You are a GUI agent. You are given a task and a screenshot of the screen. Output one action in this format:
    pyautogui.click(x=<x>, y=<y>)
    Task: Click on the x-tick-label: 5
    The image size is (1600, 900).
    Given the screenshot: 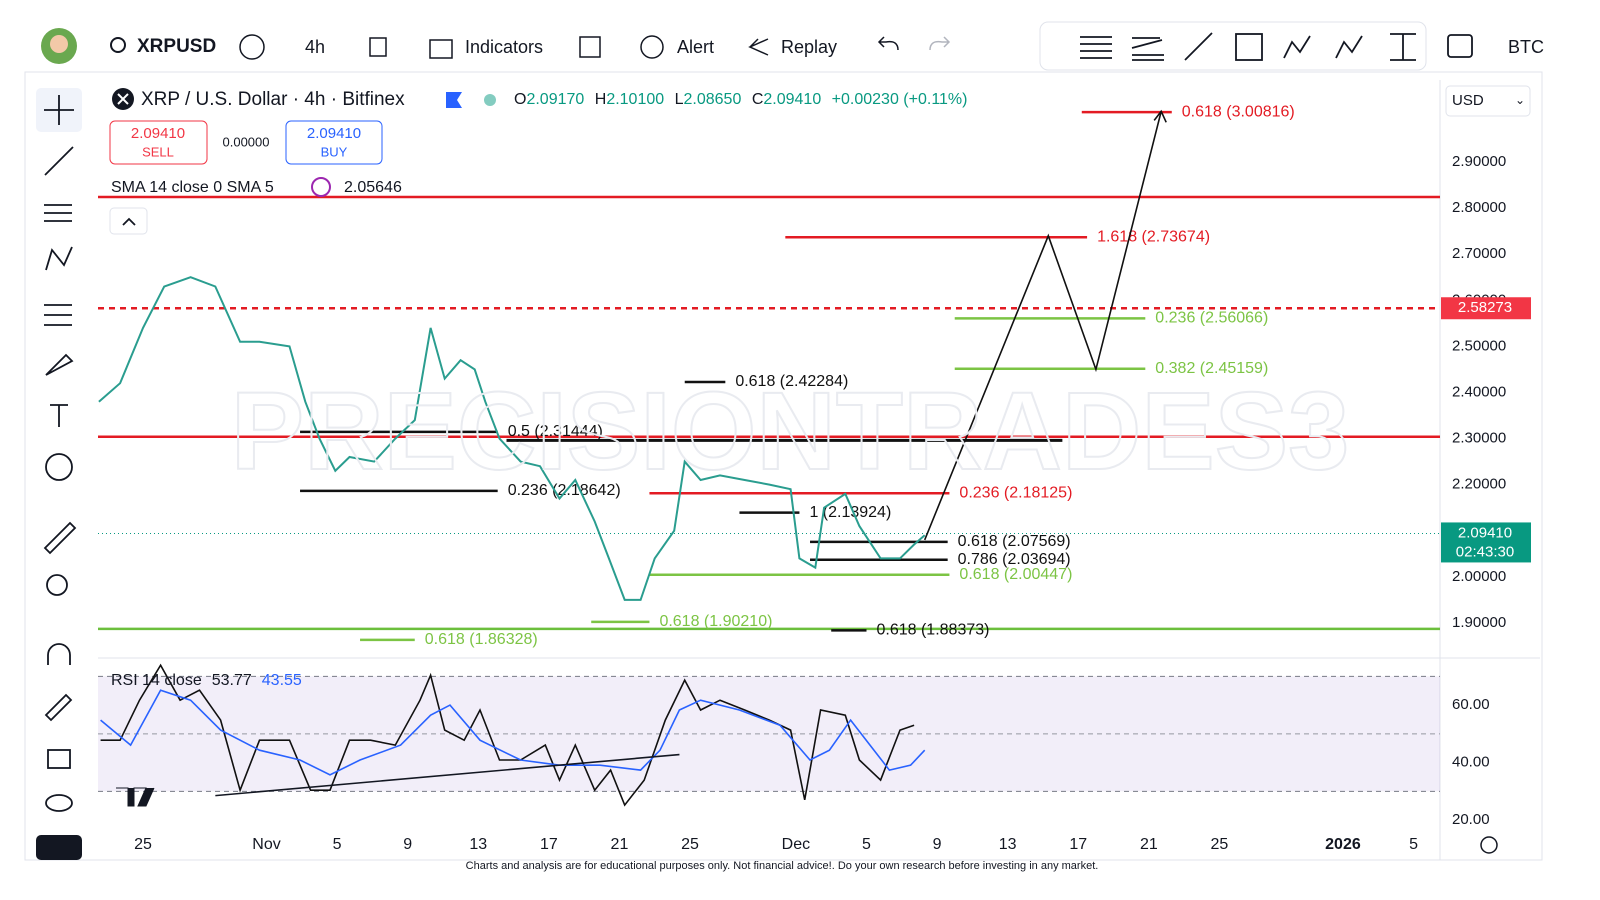 What is the action you would take?
    pyautogui.click(x=337, y=844)
    